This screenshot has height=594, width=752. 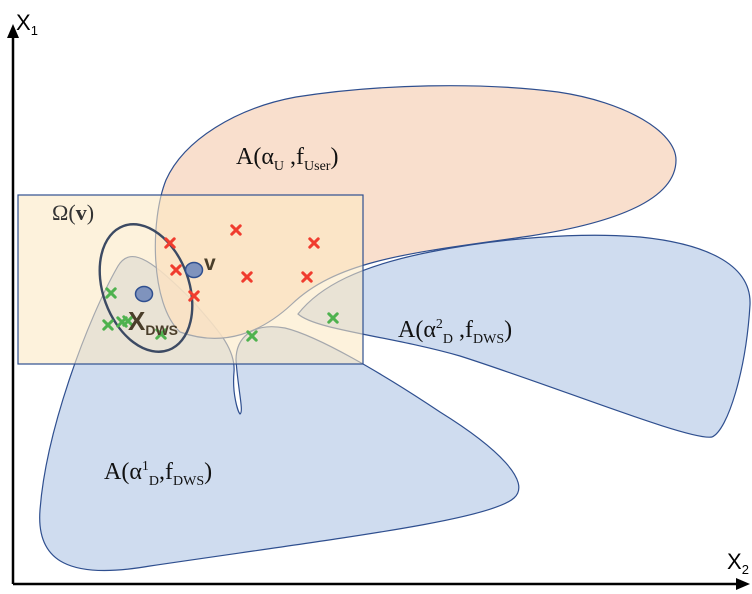 I want to click on label-xdws: XDWS, so click(x=153, y=322).